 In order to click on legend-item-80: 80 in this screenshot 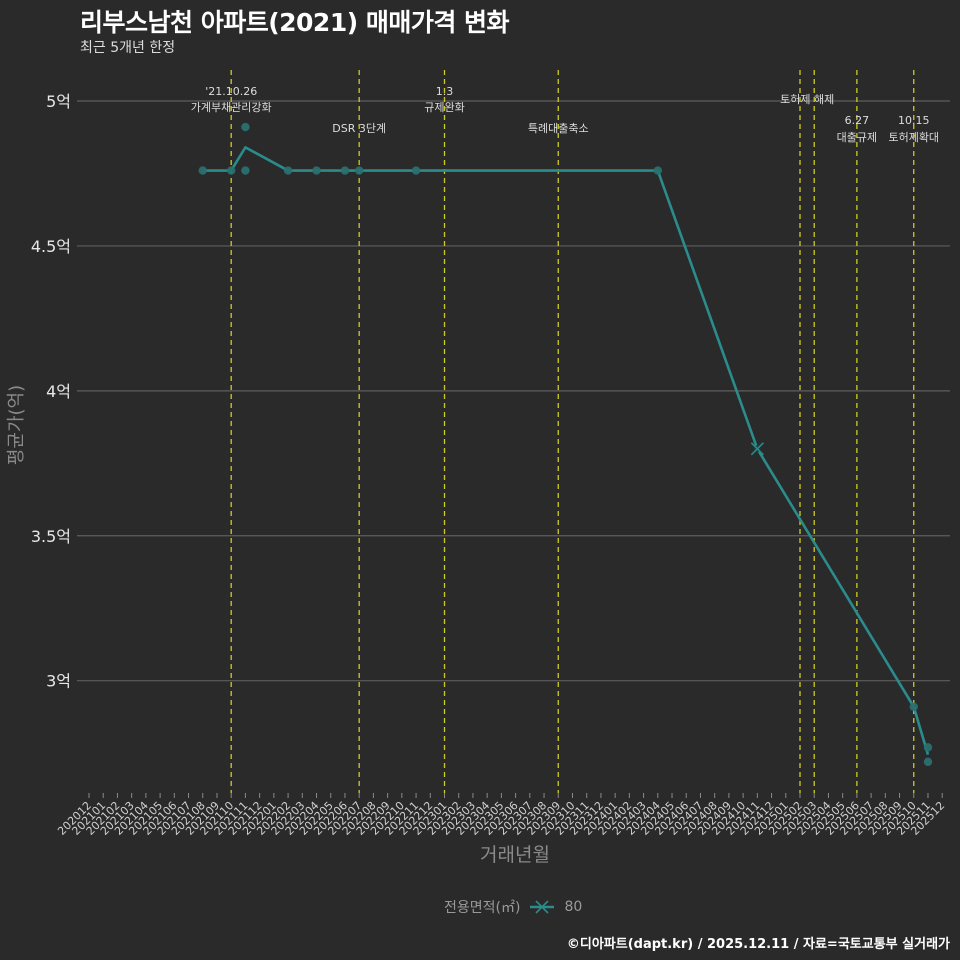, I will do `click(573, 907)`.